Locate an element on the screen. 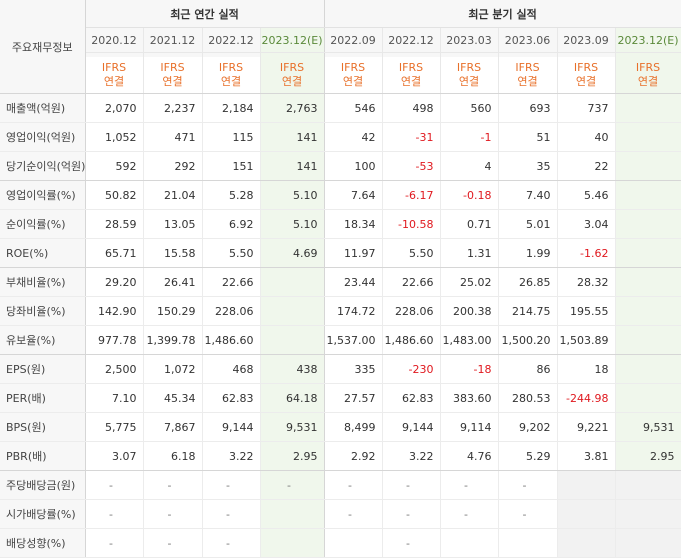 Image resolution: width=681 pixels, height=558 pixels. value-cell: 3.81 is located at coordinates (586, 456).